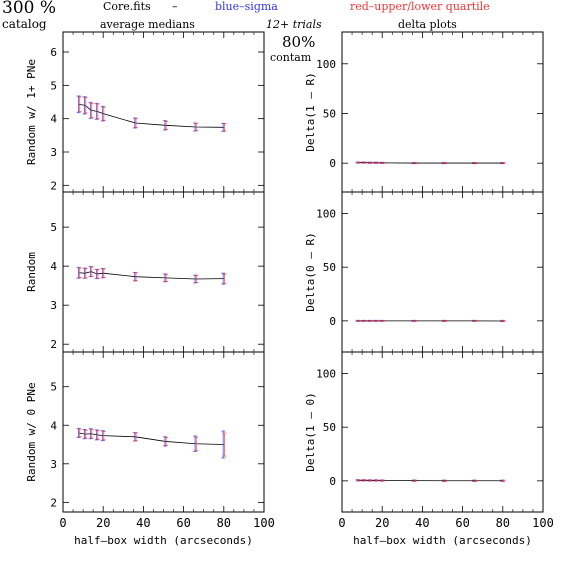  What do you see at coordinates (326, 64) in the screenshot?
I see `chart-right-top-ytick-label: 100` at bounding box center [326, 64].